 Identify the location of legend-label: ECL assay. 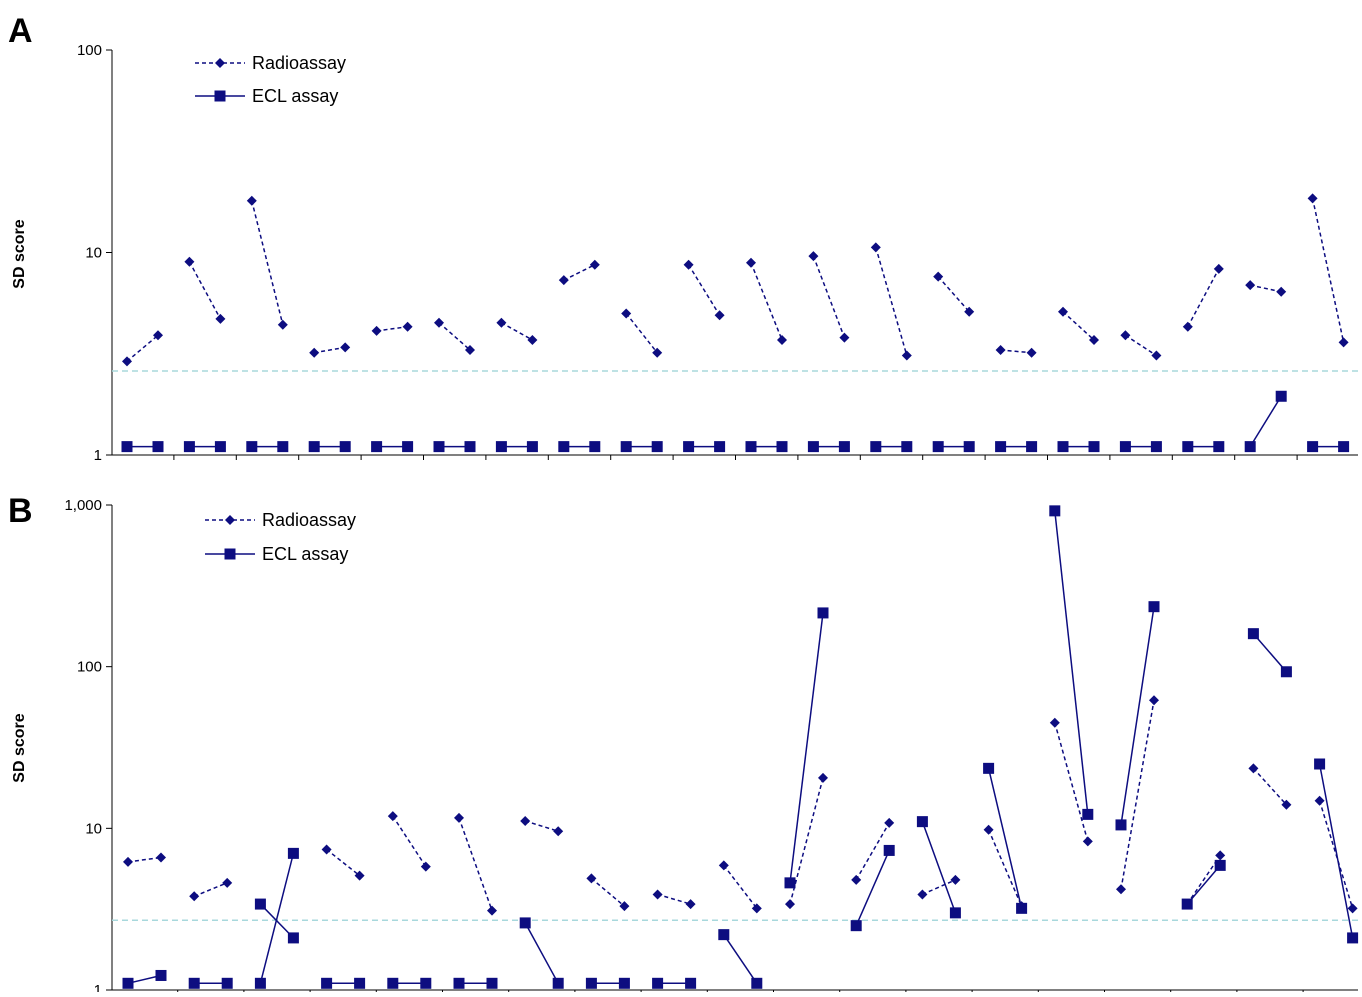
(295, 96).